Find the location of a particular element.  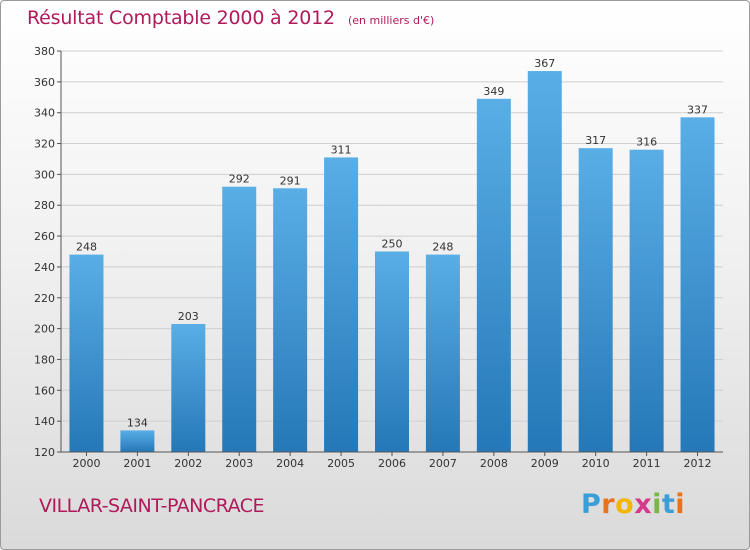

logo-letter: x is located at coordinates (643, 504).